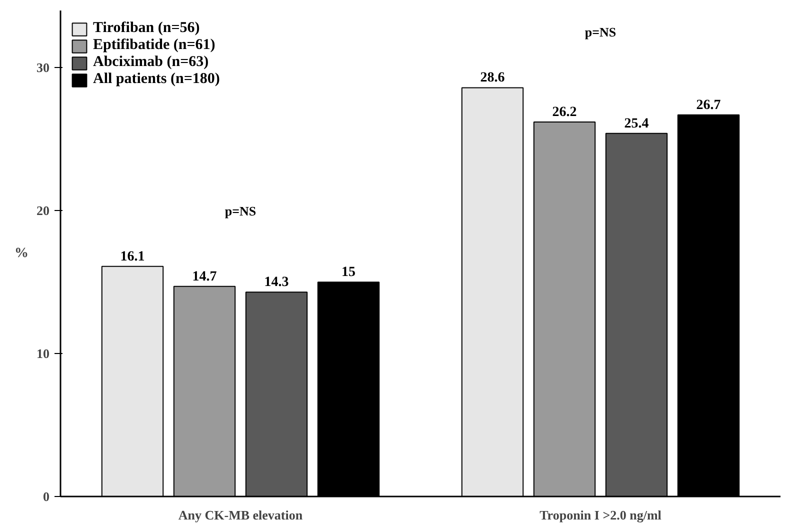 This screenshot has width=803, height=528. What do you see at coordinates (154, 45) in the screenshot?
I see `legend-label: Eptifibatide (n=61)` at bounding box center [154, 45].